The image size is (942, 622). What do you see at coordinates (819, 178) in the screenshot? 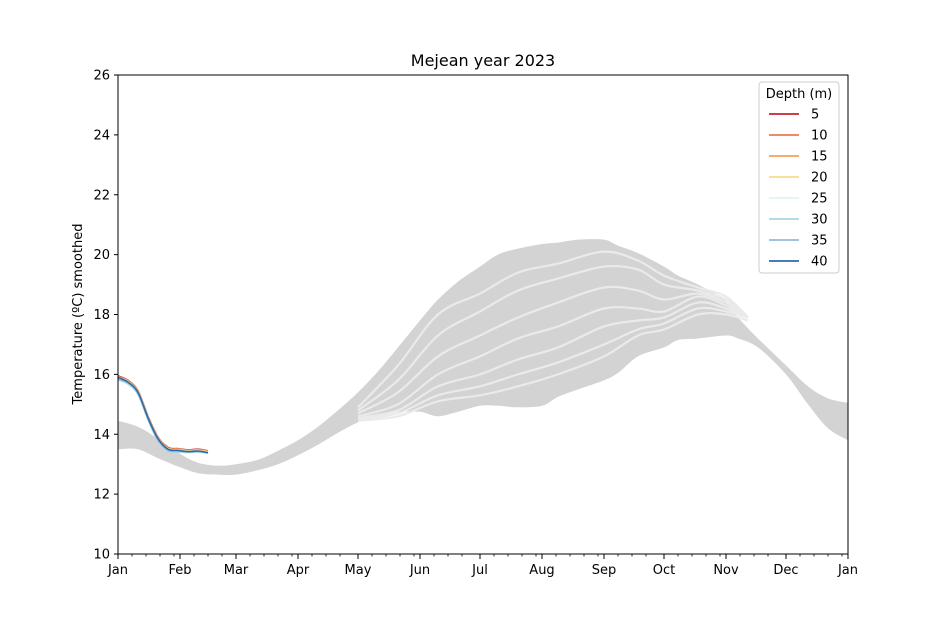
I see `legend-label-20: 20` at bounding box center [819, 178].